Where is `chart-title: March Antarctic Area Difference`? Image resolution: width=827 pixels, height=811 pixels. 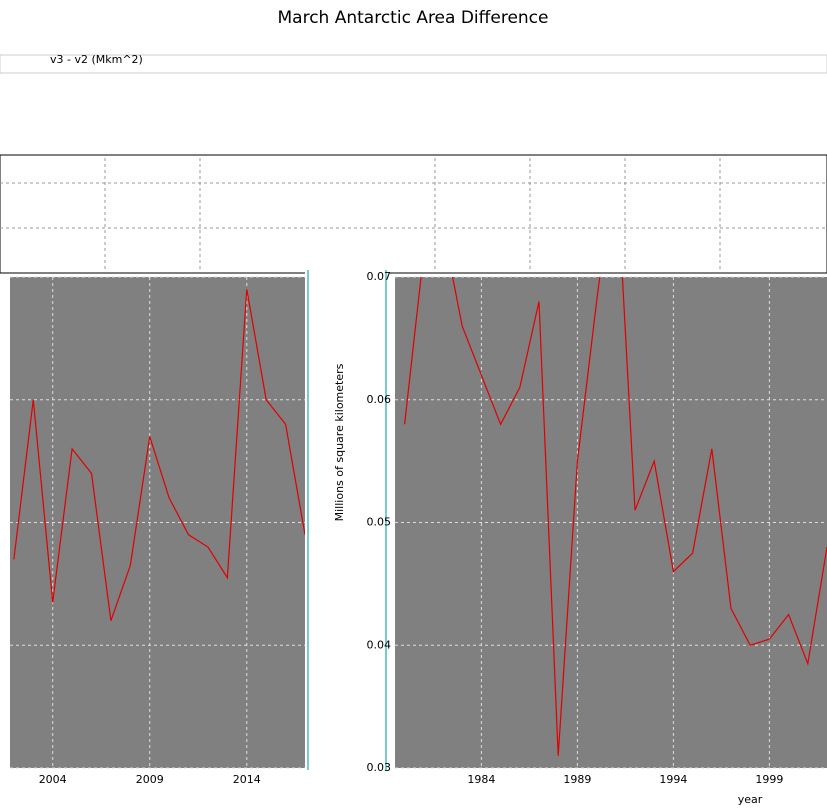
chart-title: March Antarctic Area Difference is located at coordinates (413, 18).